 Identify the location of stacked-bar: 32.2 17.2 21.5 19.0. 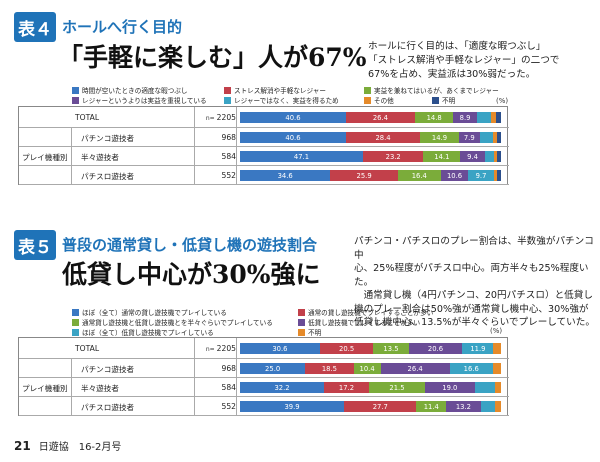
(370, 387).